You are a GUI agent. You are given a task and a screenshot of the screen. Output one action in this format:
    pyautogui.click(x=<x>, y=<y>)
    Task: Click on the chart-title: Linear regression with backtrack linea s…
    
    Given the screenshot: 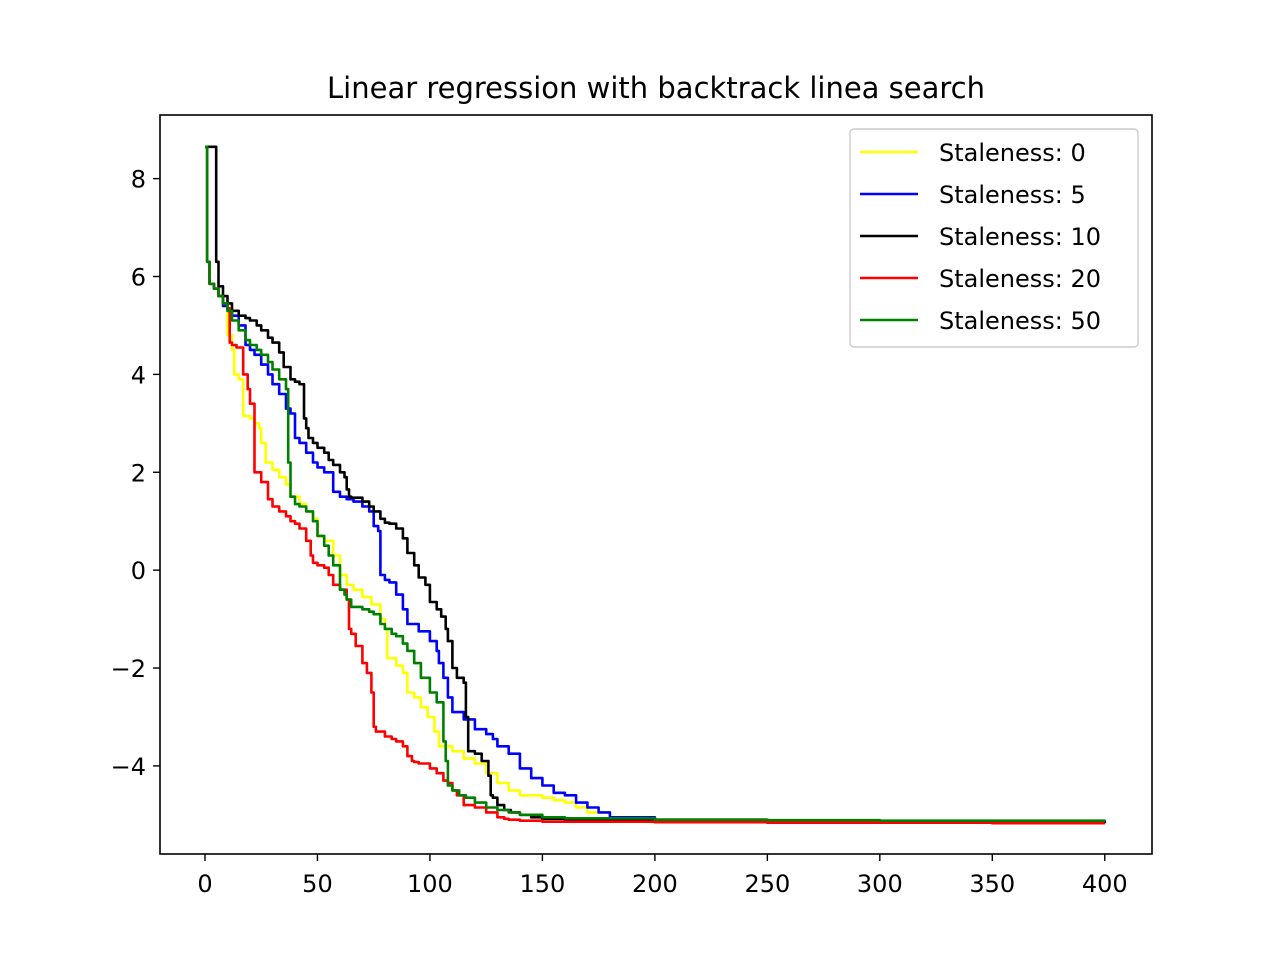 What is the action you would take?
    pyautogui.click(x=656, y=88)
    